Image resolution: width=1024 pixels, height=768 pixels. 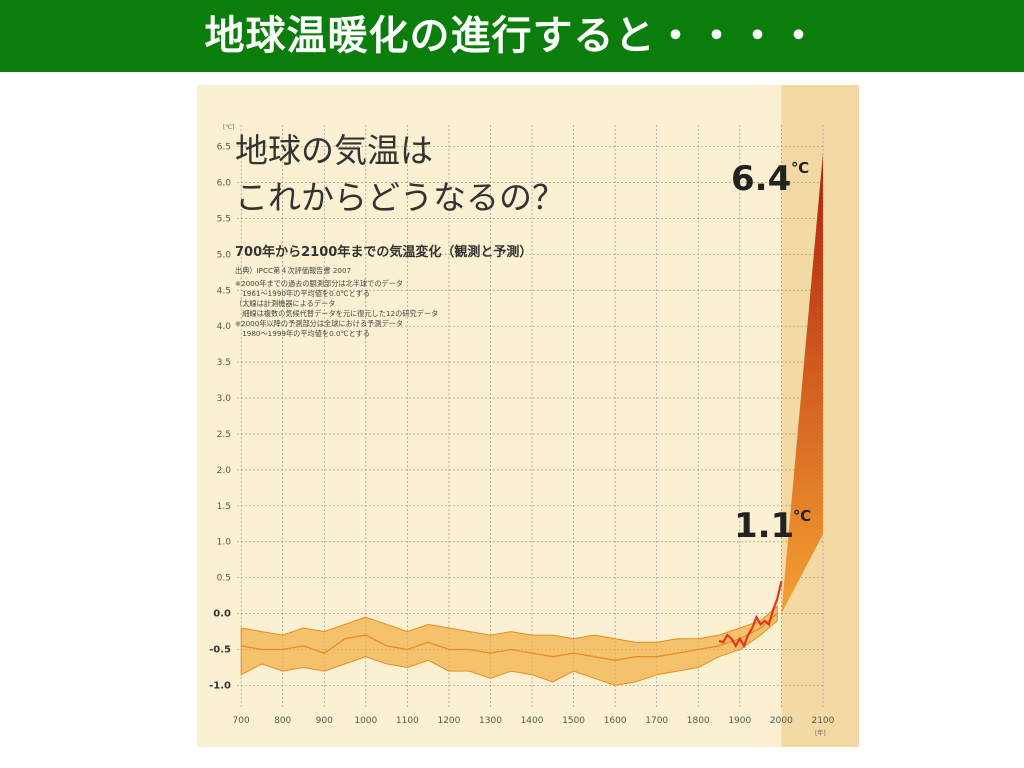 I want to click on chart-note-line: ※2000年までの過去の観測部分は北半球でのデータ, so click(x=319, y=283).